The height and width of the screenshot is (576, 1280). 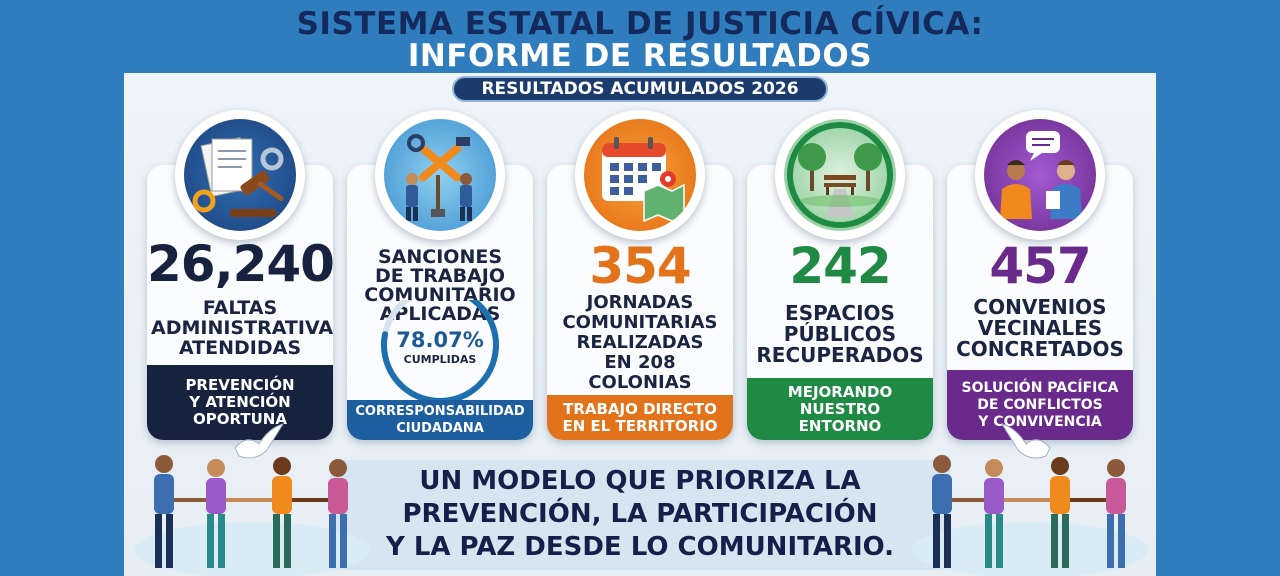 What do you see at coordinates (242, 328) in the screenshot?
I see `card-desc-line: ADMINISTRATIVAS` at bounding box center [242, 328].